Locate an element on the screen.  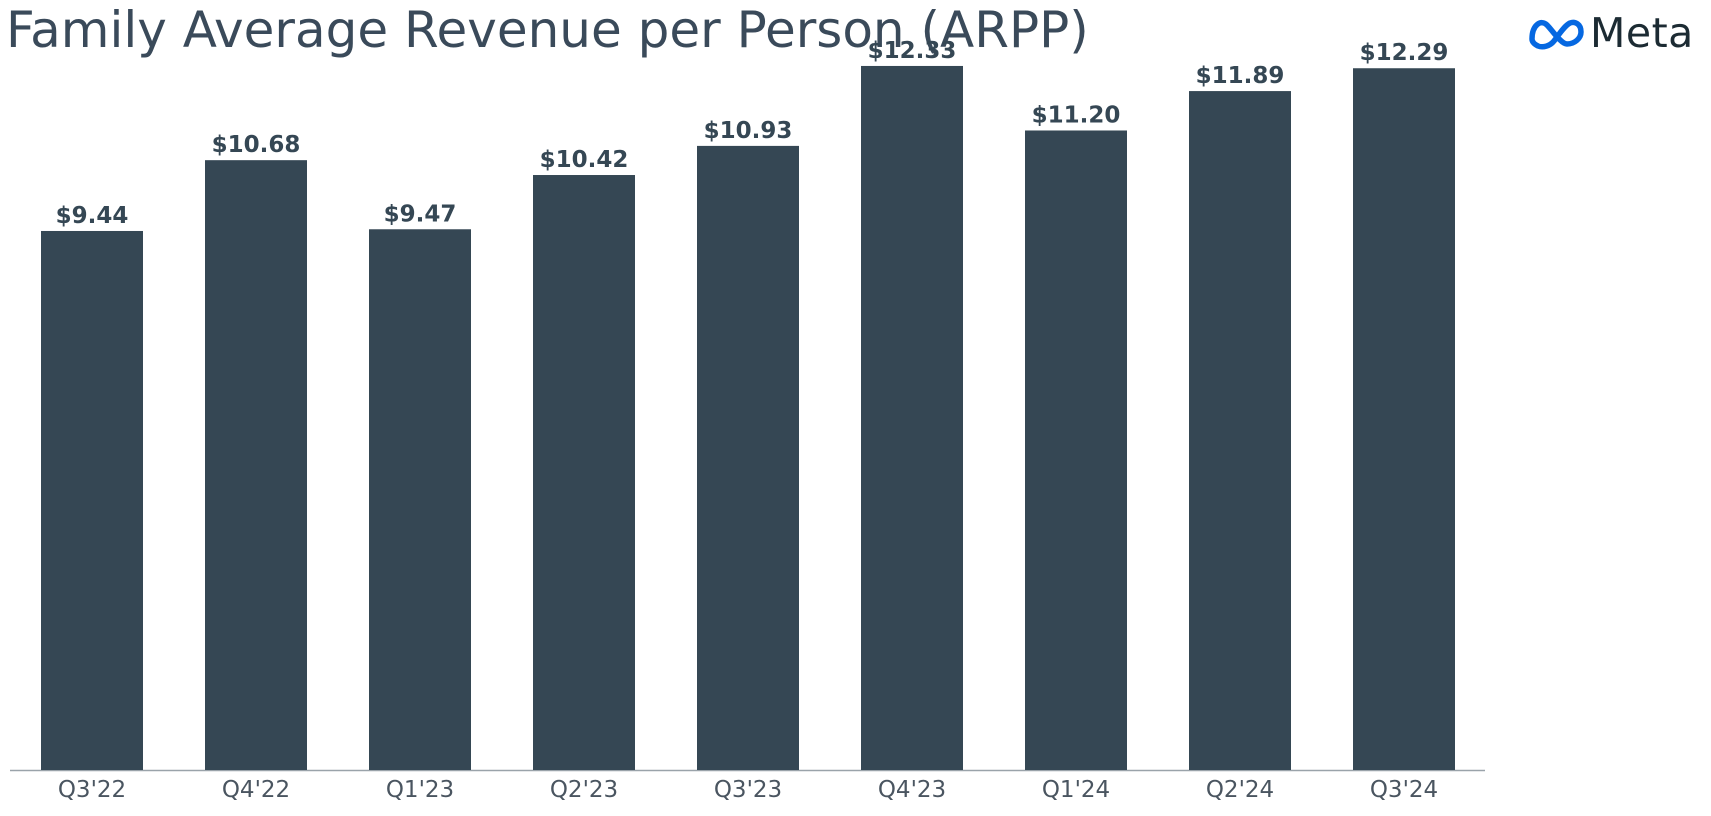
data-label-Q1'24: $11.20 is located at coordinates (1076, 115).